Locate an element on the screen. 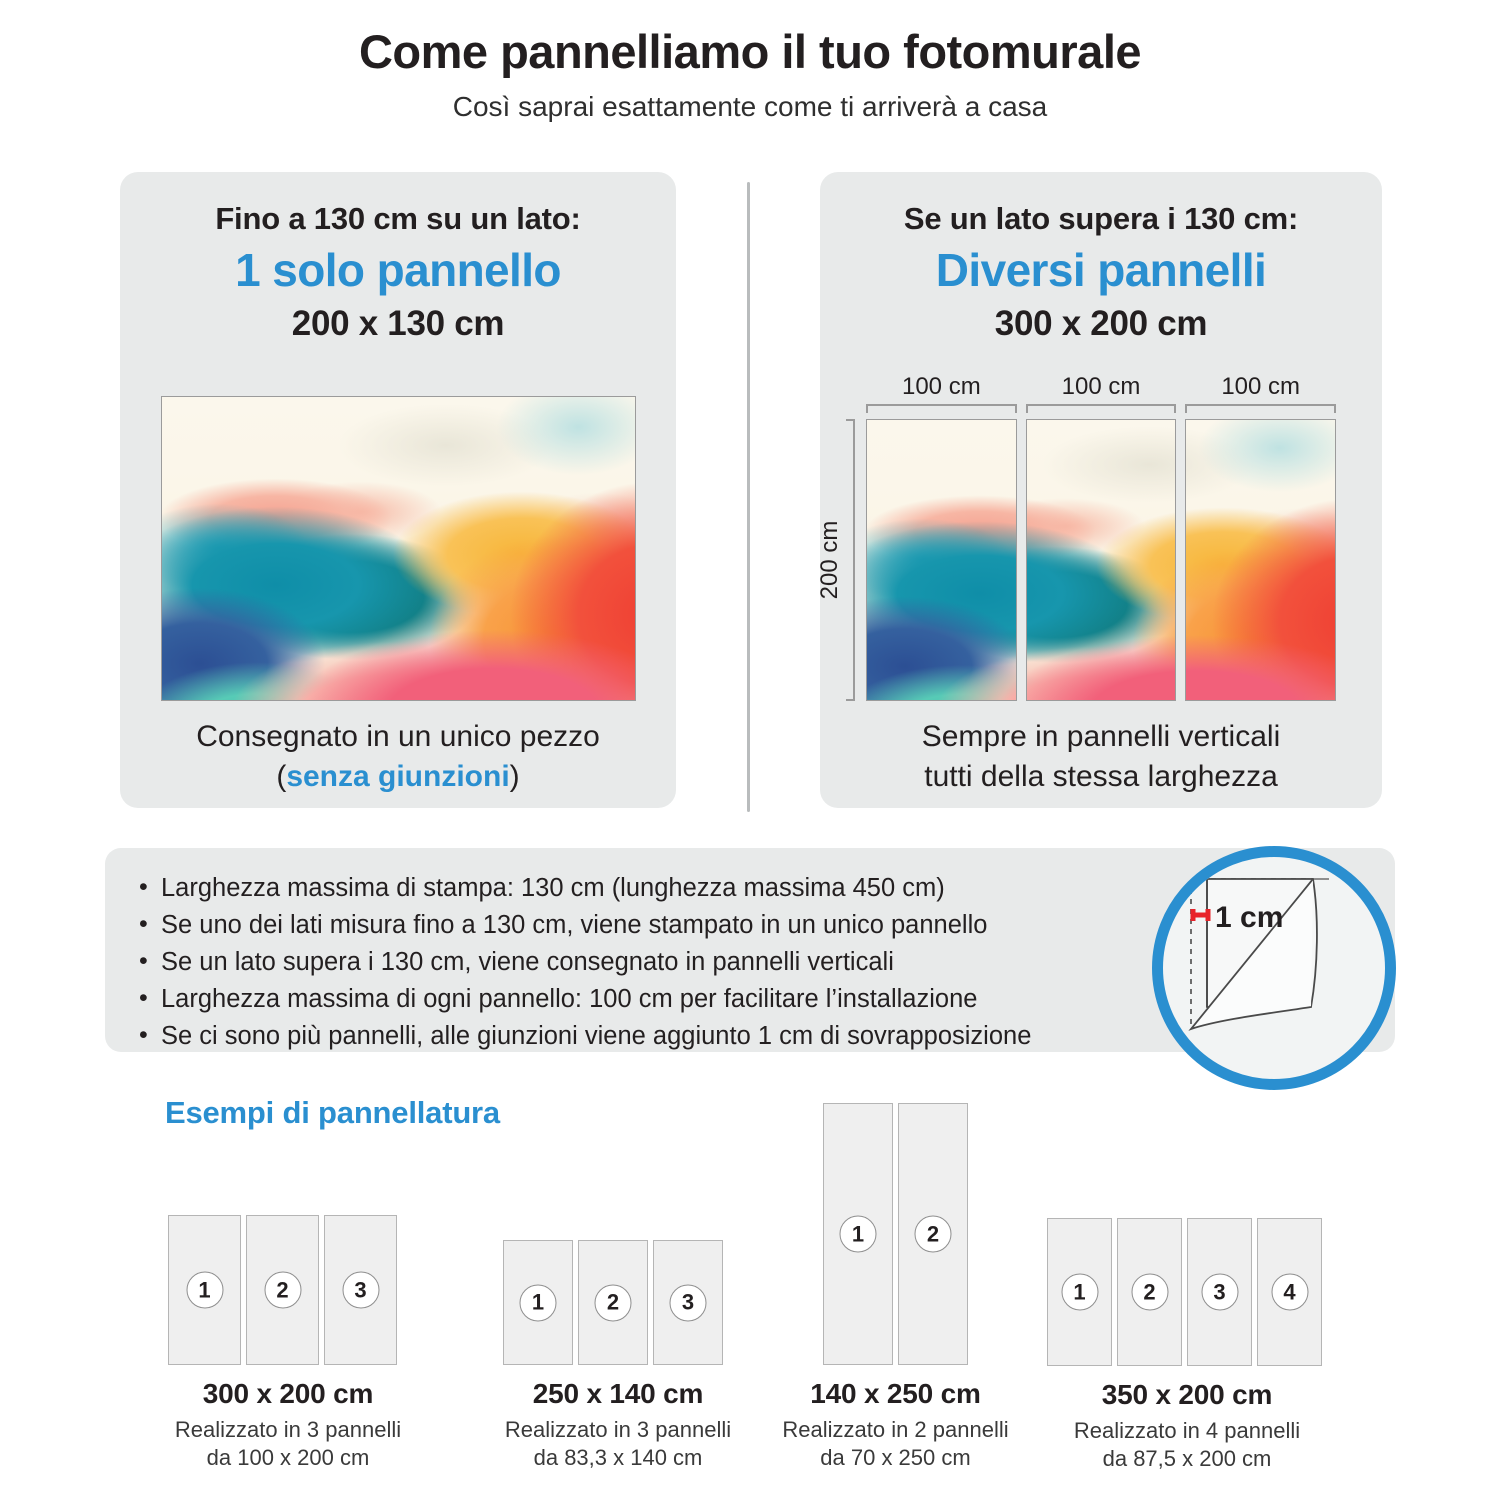  single-panel-highlight: 1 solo pannello is located at coordinates (398, 270).